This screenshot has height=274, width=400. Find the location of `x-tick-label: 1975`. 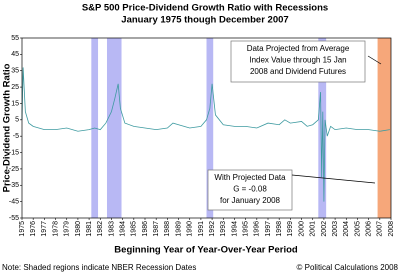

x-tick-label: 1975 is located at coordinates (22, 229).